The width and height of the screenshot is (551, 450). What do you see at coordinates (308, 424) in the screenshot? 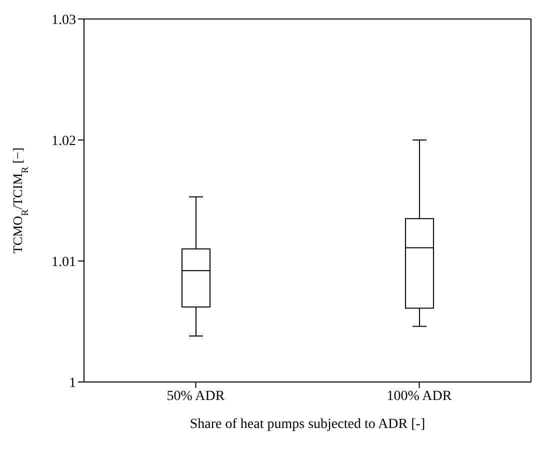
I see `x-axis-title: Share of heat pumps subjected to ADR [-]` at bounding box center [308, 424].